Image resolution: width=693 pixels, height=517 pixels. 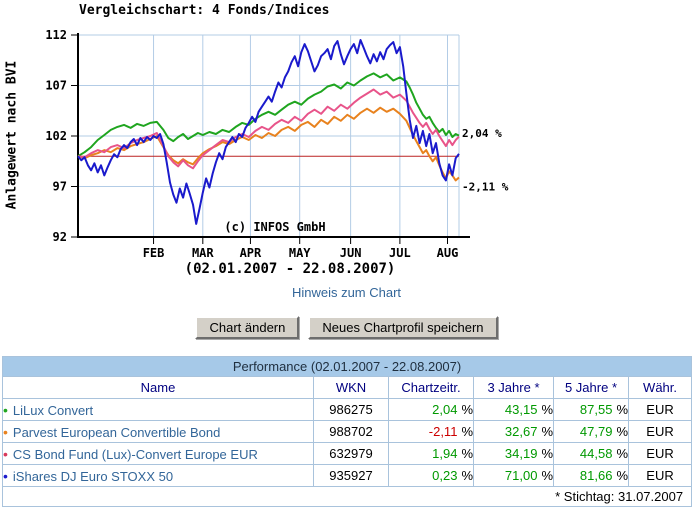 I want to click on percent-value: 34,19, so click(x=521, y=453).